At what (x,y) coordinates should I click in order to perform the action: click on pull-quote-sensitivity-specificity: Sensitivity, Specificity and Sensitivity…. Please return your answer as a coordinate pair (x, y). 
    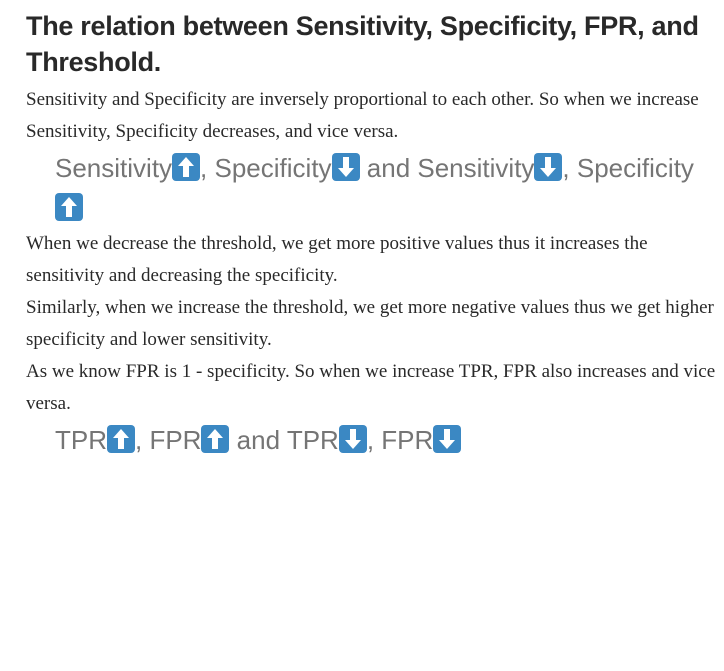
    Looking at the image, I should click on (371, 188).